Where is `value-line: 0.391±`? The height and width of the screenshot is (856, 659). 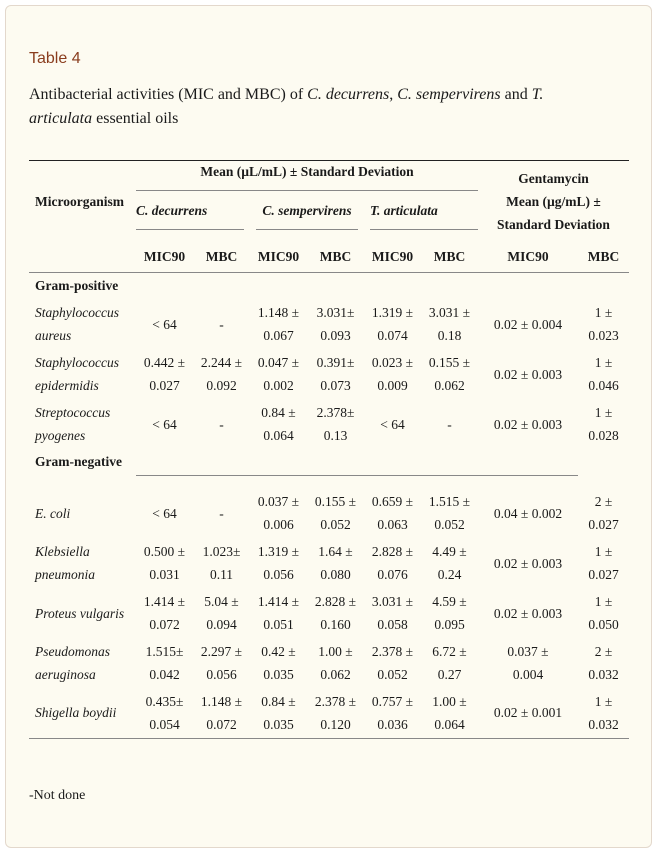 value-line: 0.391± is located at coordinates (335, 362).